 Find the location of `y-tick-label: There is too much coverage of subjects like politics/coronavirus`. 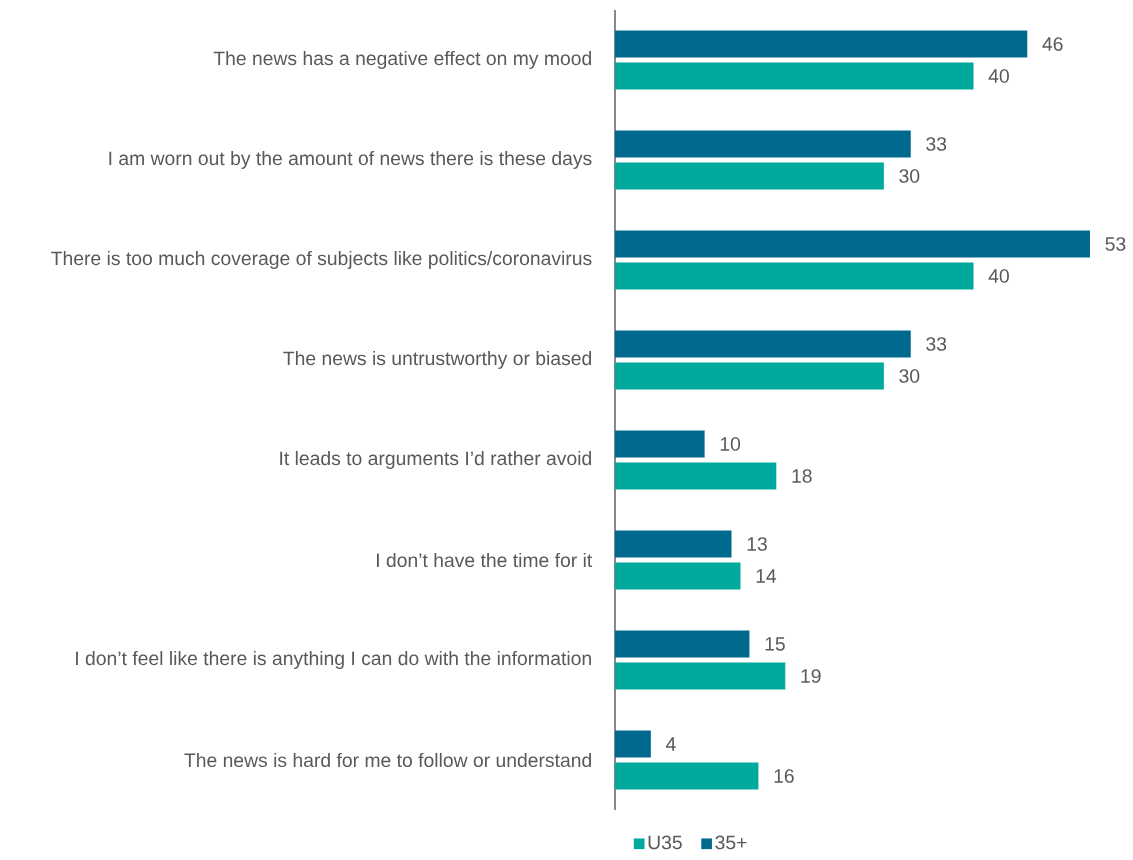

y-tick-label: There is too much coverage of subjects like politics/coronavirus is located at coordinates (321, 260).